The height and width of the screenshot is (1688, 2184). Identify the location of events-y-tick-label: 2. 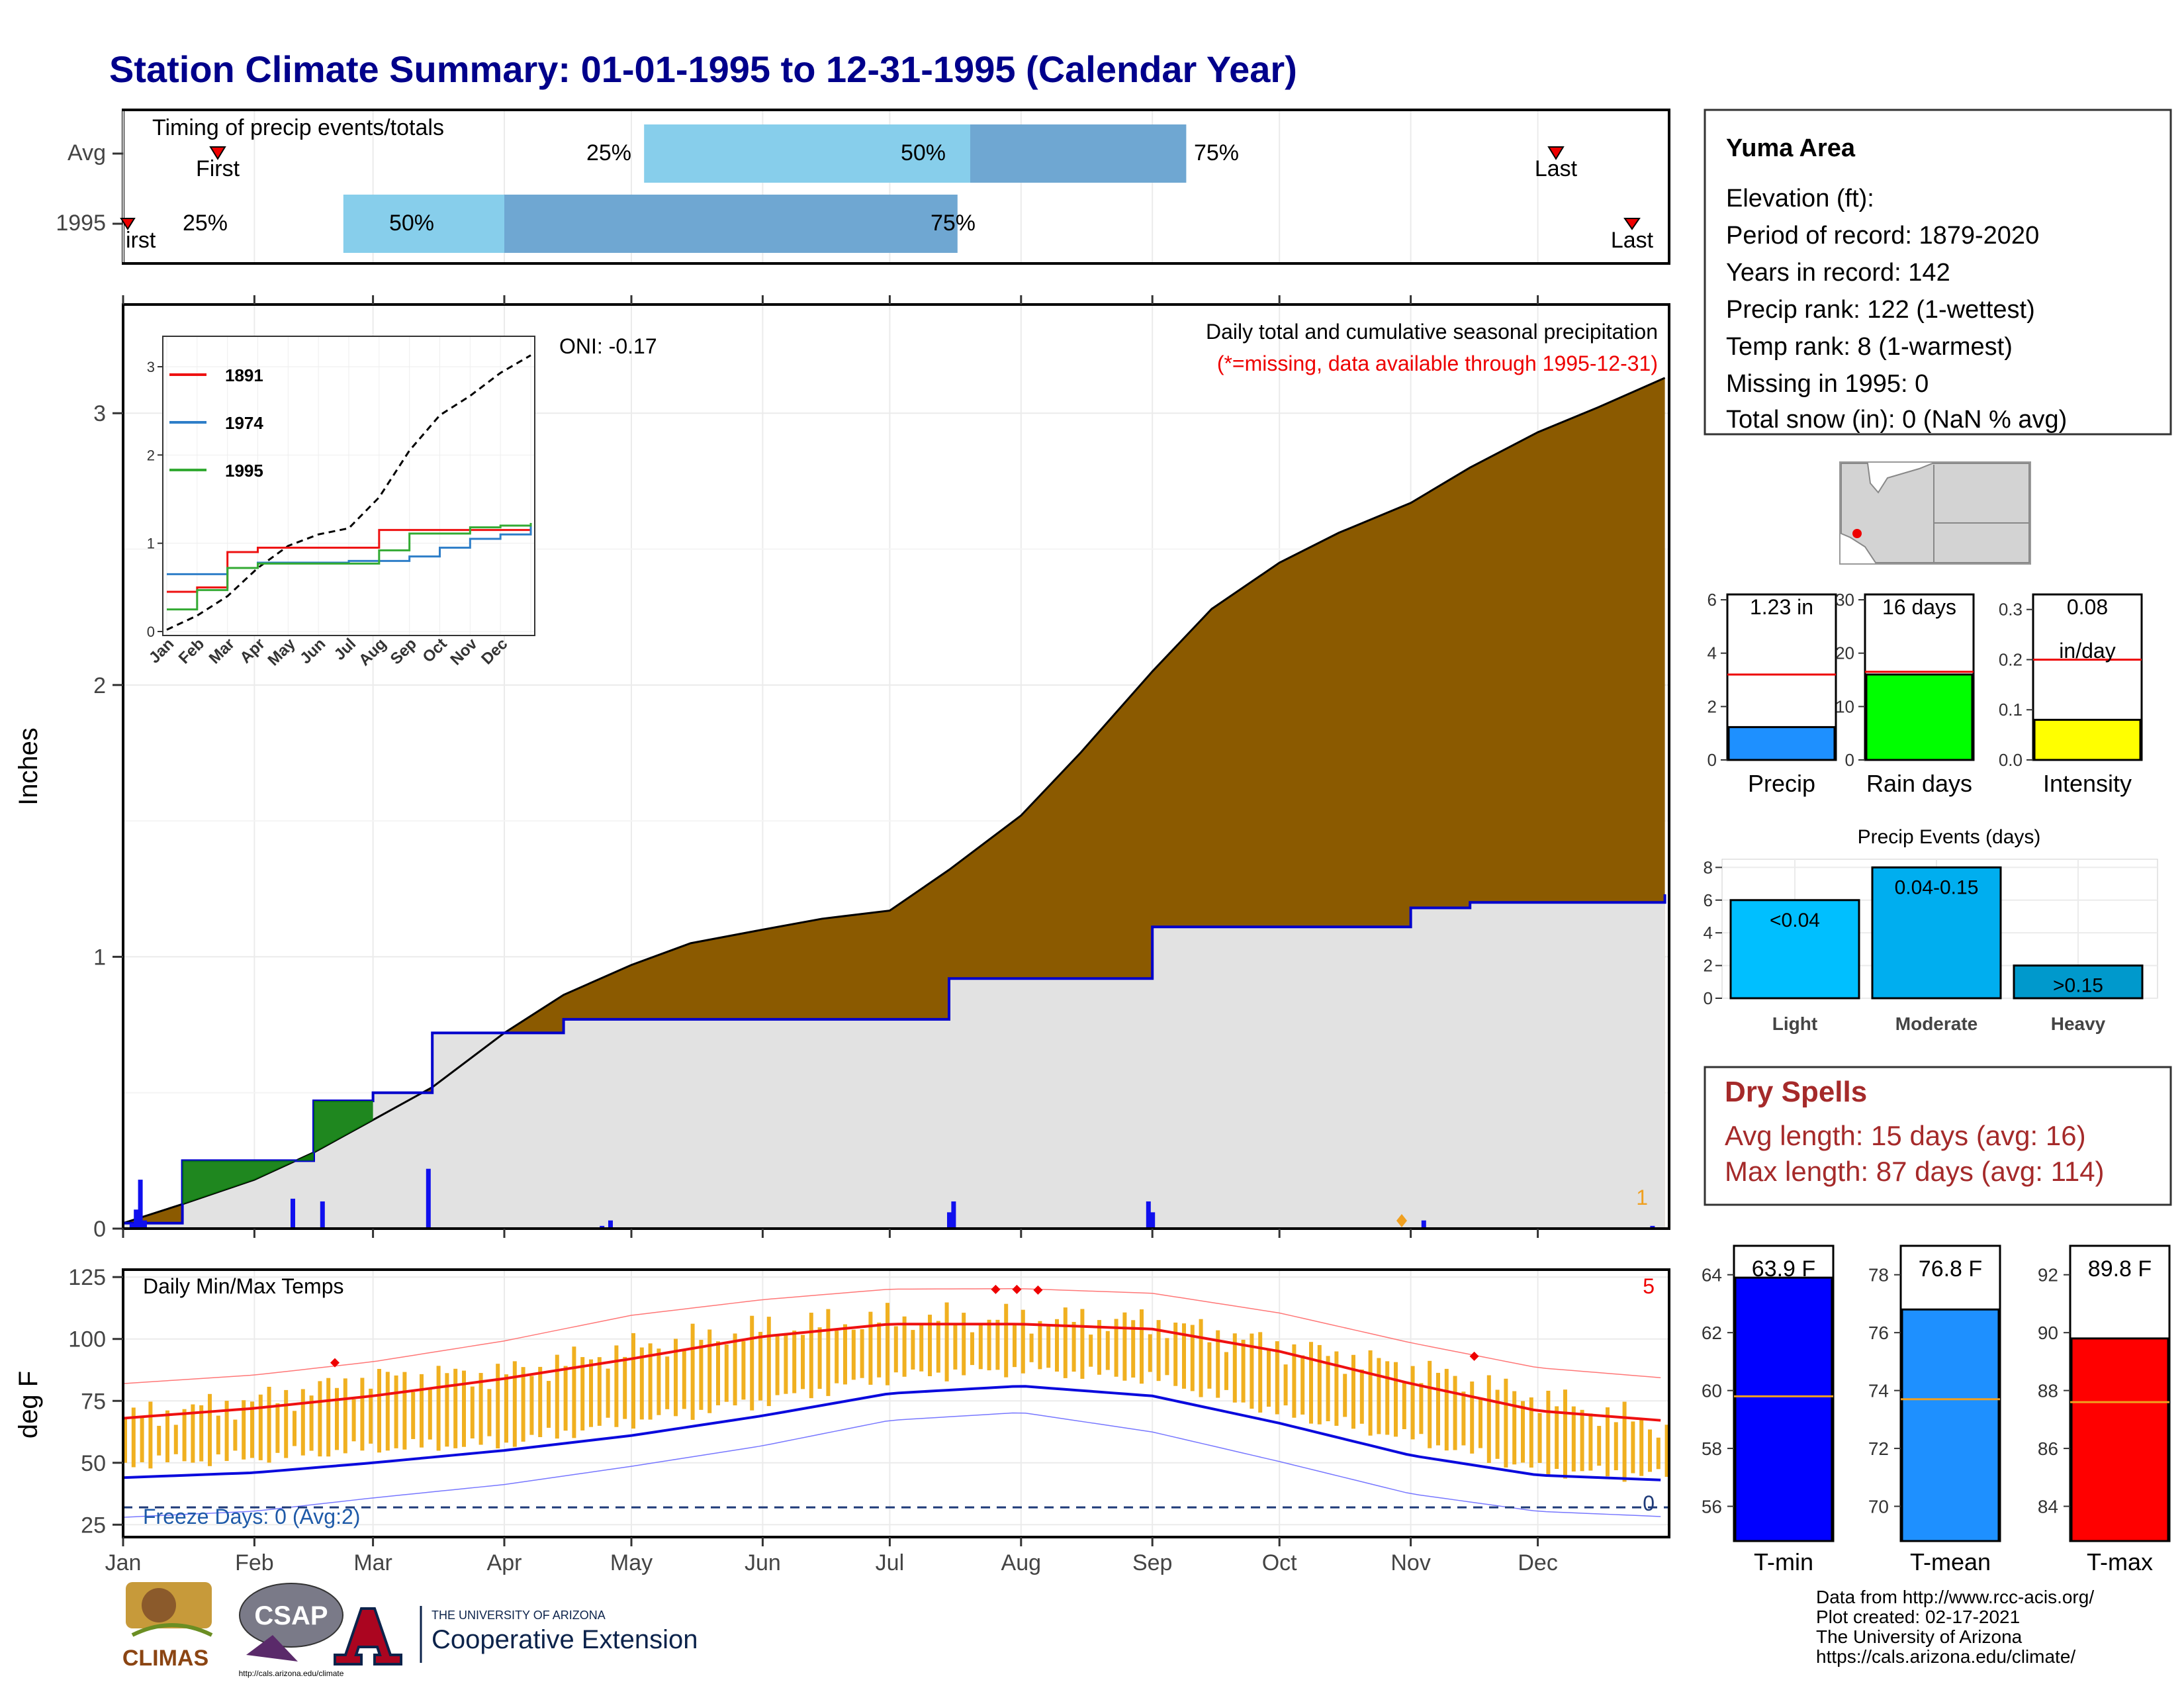
(1709, 966).